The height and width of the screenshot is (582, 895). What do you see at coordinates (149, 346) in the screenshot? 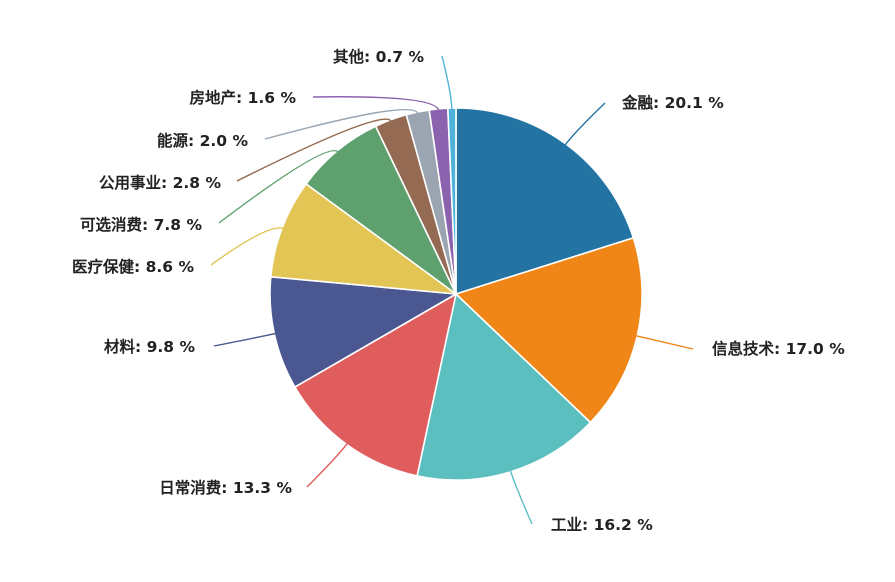
I see `slice-label-4: 材料: 9.8 %` at bounding box center [149, 346].